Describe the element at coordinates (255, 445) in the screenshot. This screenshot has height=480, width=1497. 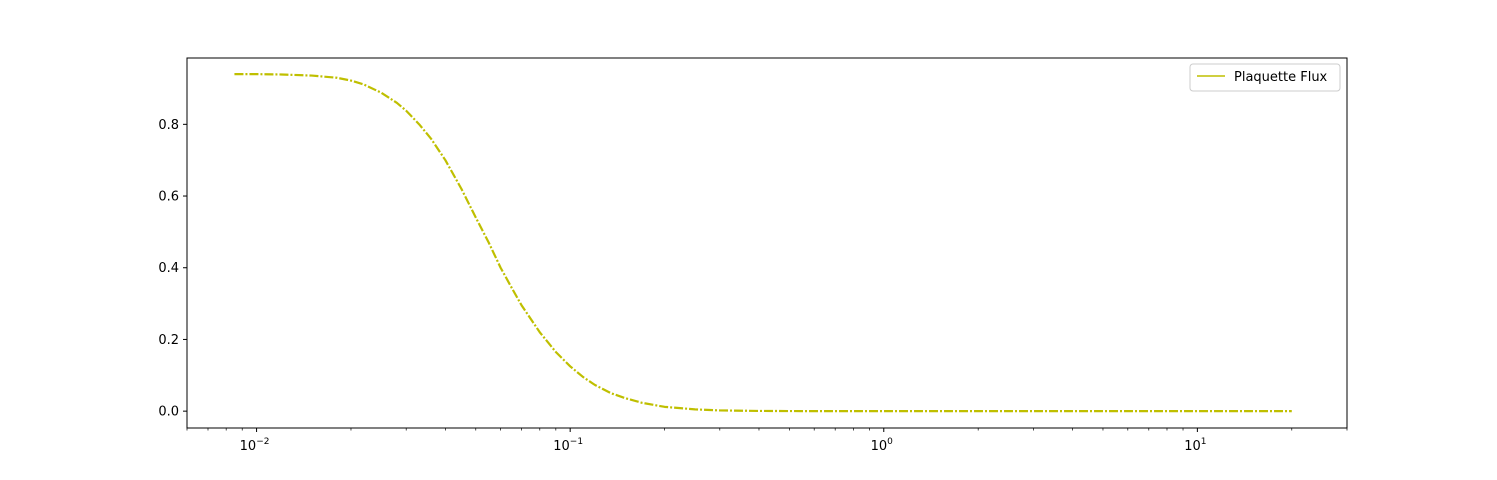
I see `x-tick-label-0: 10⁻²` at that location.